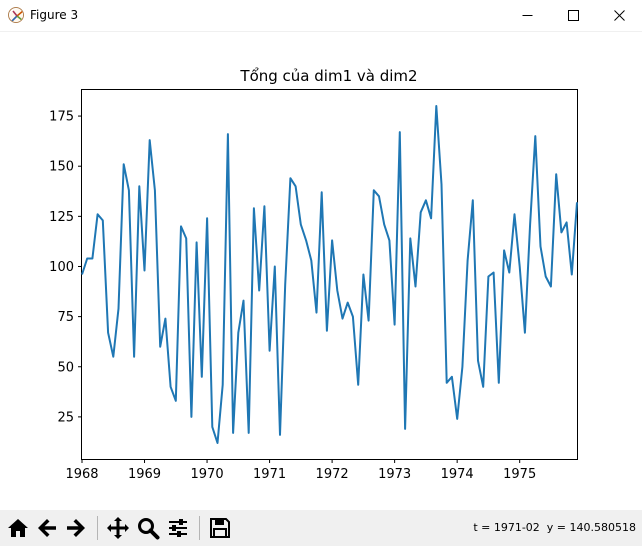 The width and height of the screenshot is (642, 546). I want to click on configure-subplots-button, so click(178, 528).